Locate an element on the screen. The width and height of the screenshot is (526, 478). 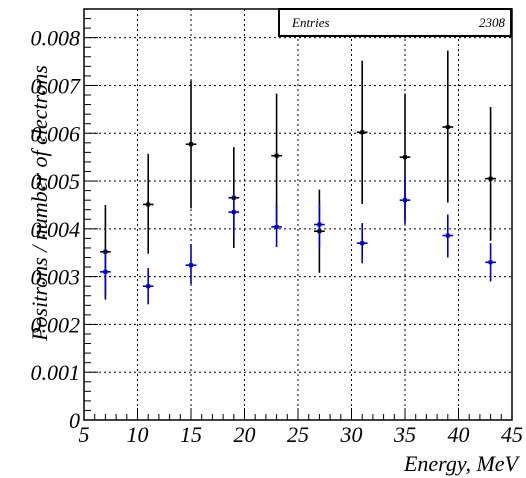
y-tick-label: 0.004 is located at coordinates (56, 229).